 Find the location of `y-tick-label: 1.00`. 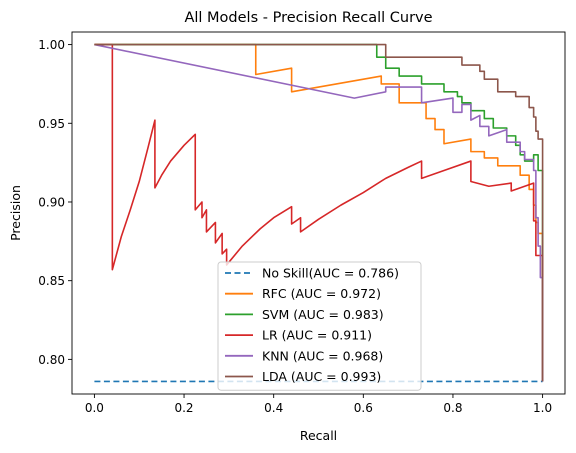

y-tick-label: 1.00 is located at coordinates (51, 45).